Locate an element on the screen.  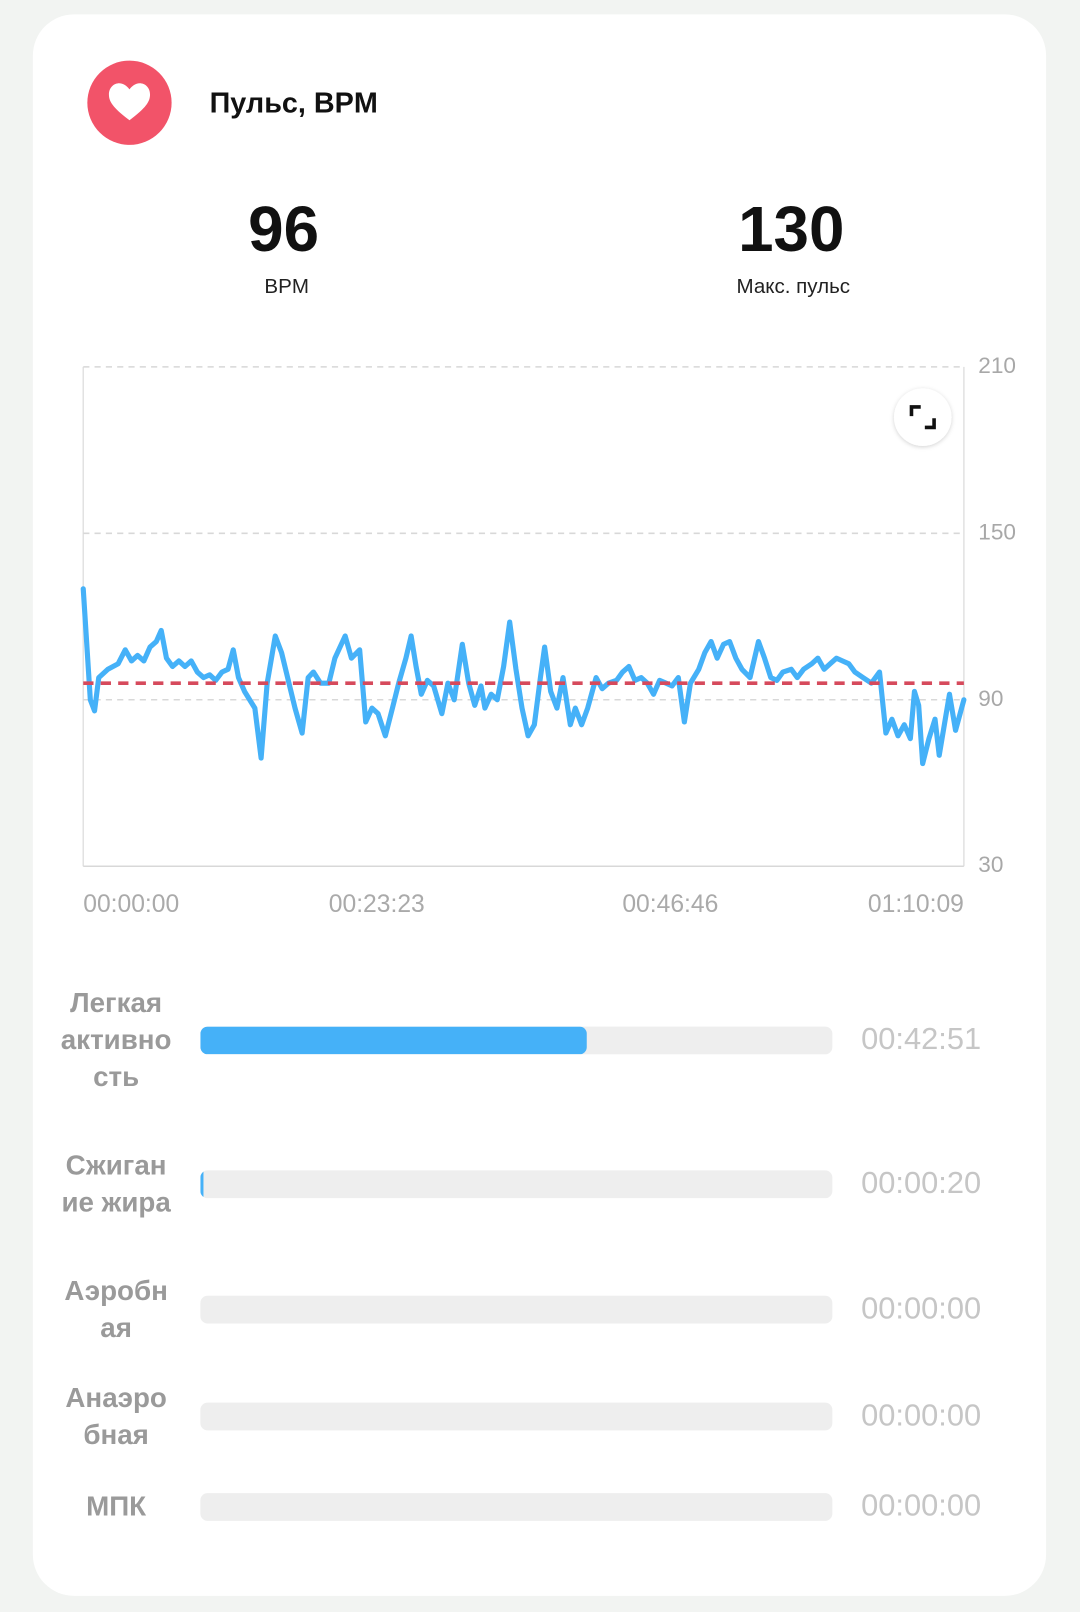
zone-time: 00:42:51 is located at coordinates (921, 1039).